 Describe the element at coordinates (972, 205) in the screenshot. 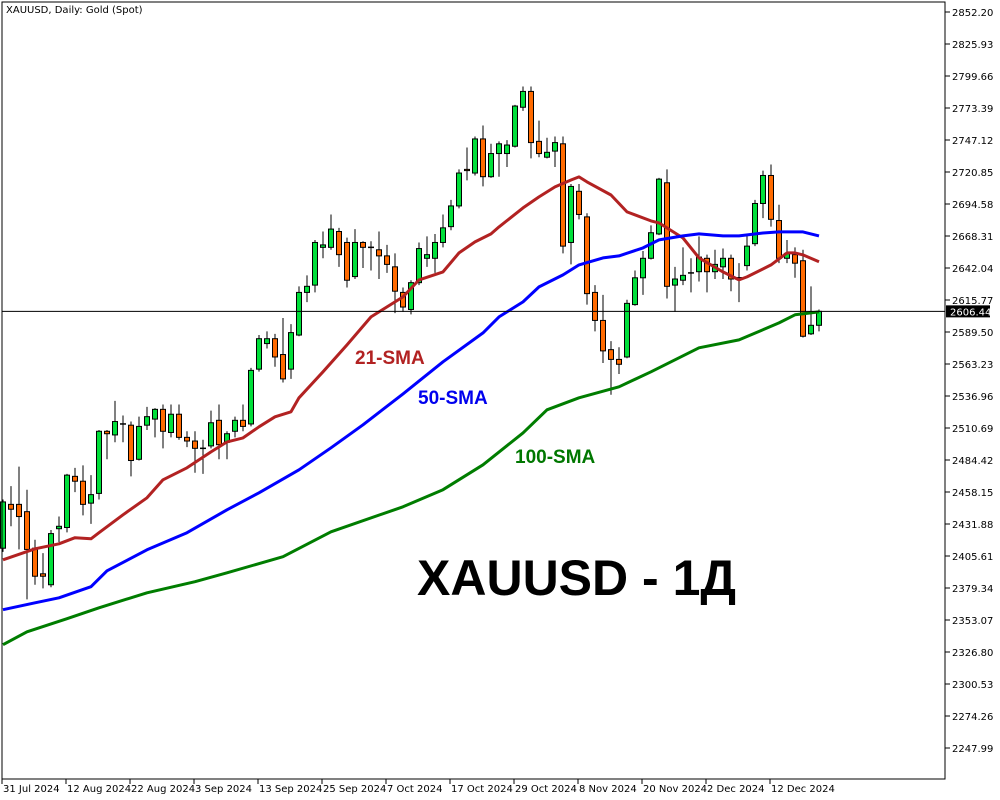

I see `y-tick-label: 2694.58` at that location.